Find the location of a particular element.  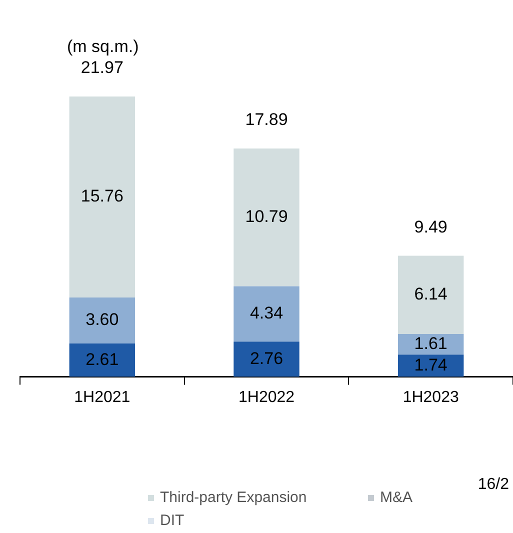

data-label: 4.34 is located at coordinates (267, 313).